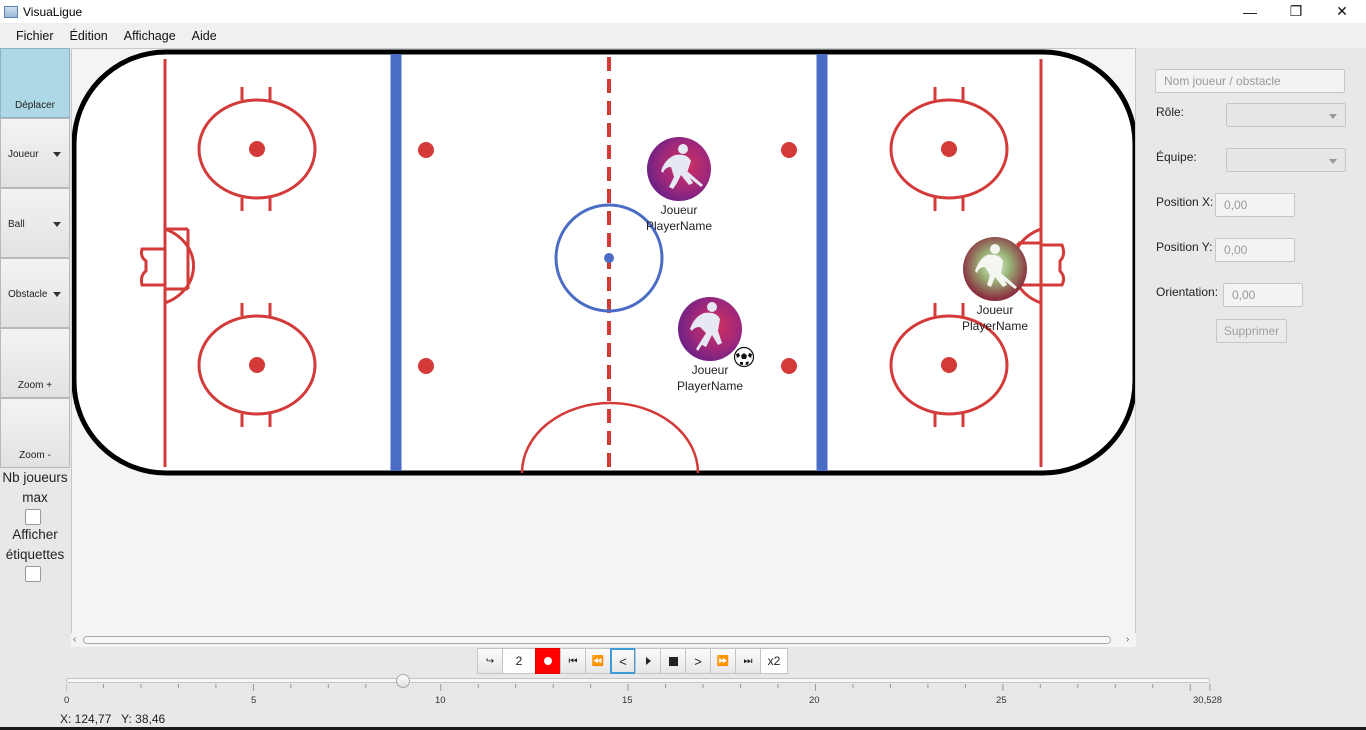 The width and height of the screenshot is (1366, 730). I want to click on skip-end-icon: ⏭, so click(748, 661).